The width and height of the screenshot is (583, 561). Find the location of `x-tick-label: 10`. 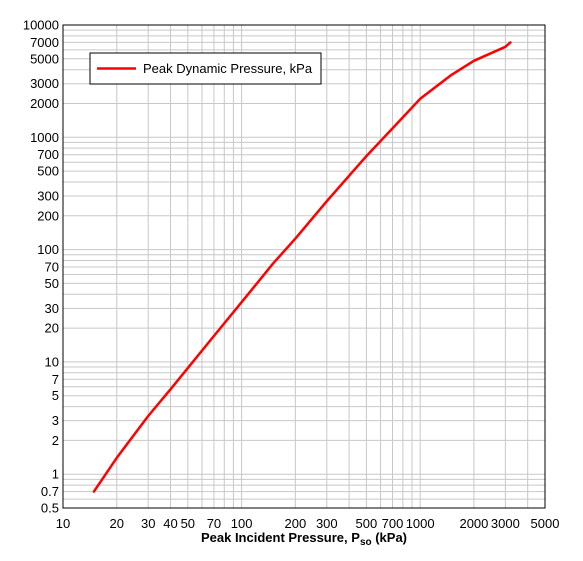

x-tick-label: 10 is located at coordinates (63, 523).